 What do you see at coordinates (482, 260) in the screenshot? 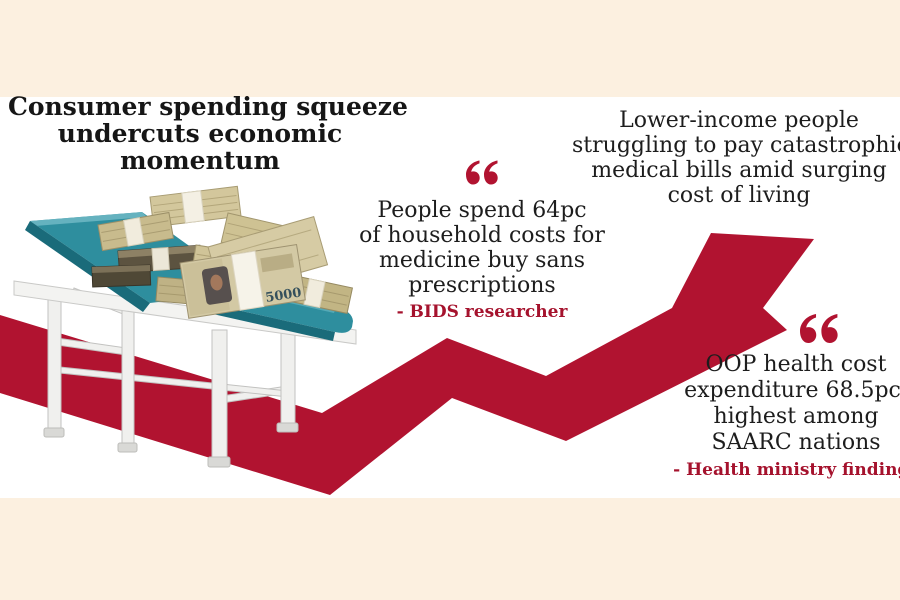
I see `quote-line: medicine buy sans` at bounding box center [482, 260].